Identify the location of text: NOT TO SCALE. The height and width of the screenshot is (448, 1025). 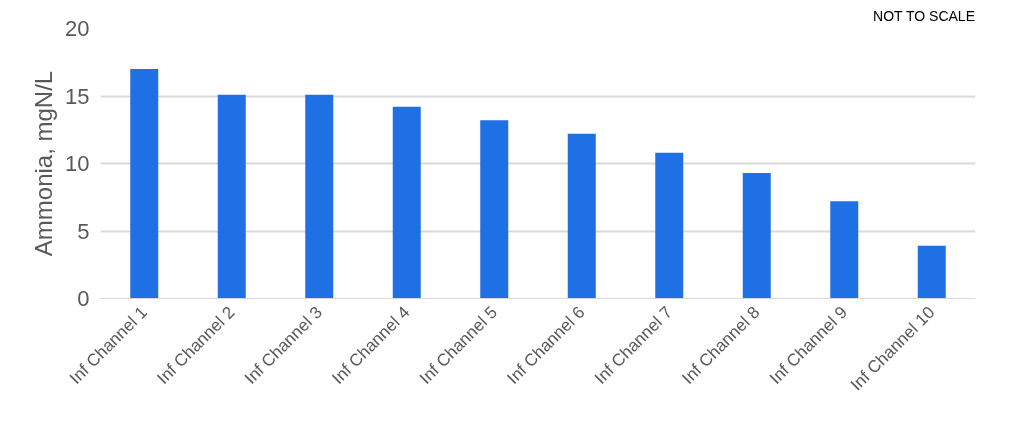
(924, 15).